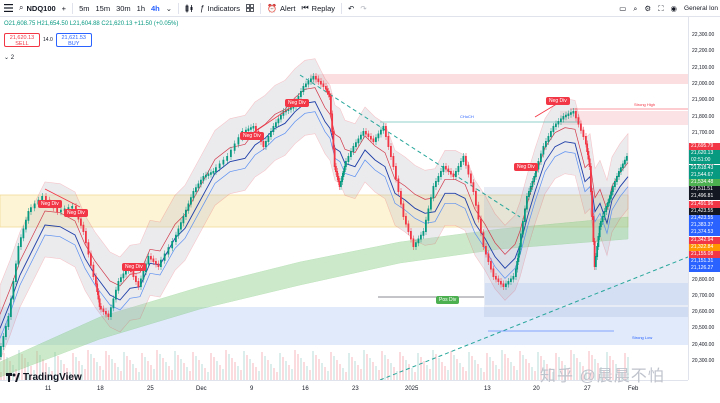 The image size is (720, 403). What do you see at coordinates (704, 154) in the screenshot?
I see `price-tag: 21,620.13` at bounding box center [704, 154].